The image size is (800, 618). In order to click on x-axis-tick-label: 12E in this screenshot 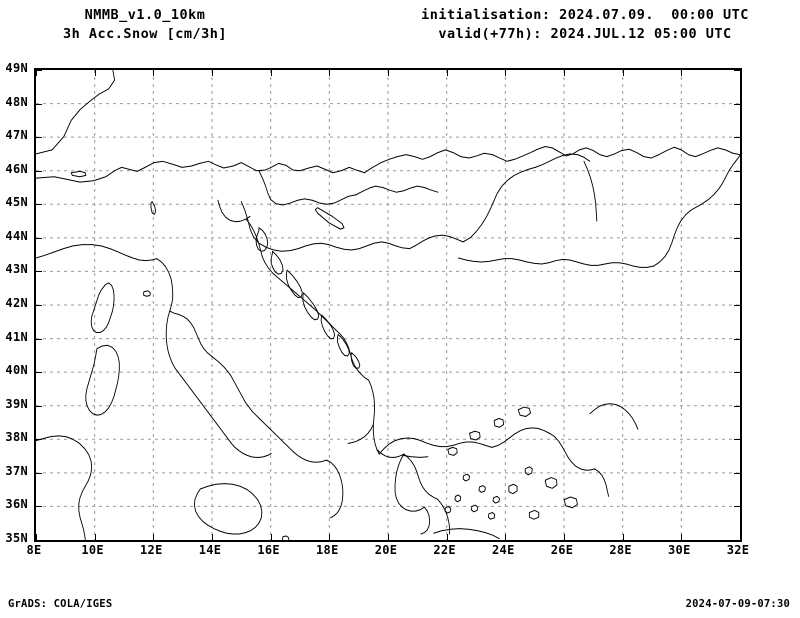, I will do `click(151, 550)`.